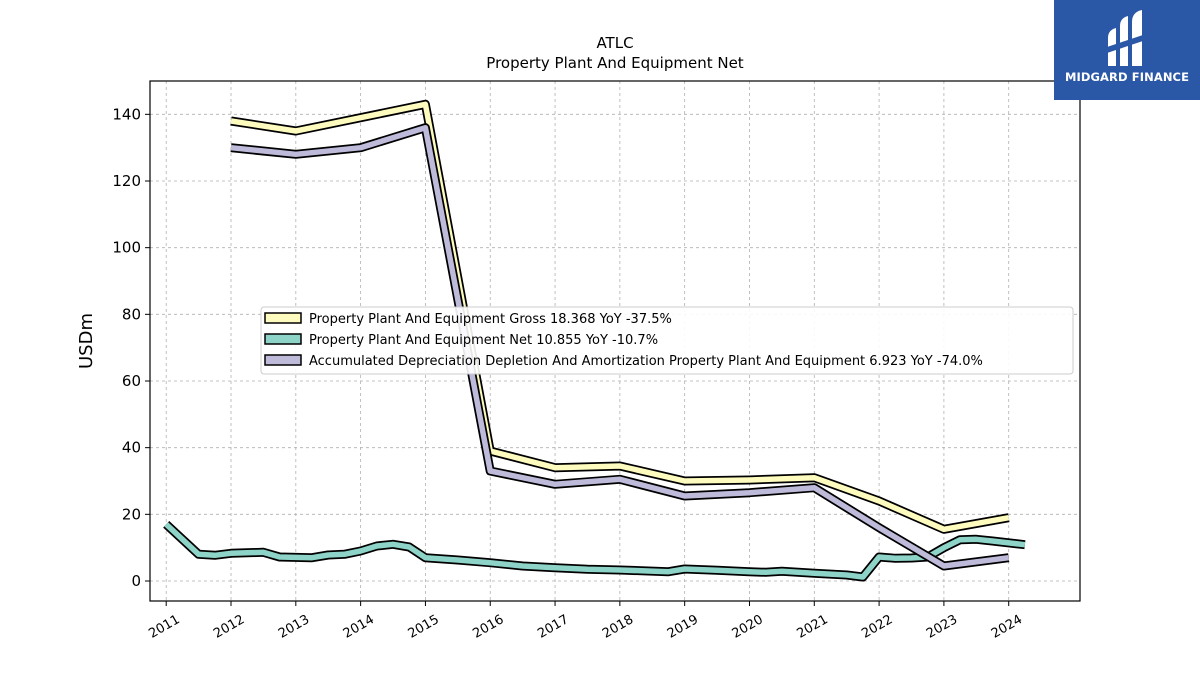  What do you see at coordinates (86, 341) in the screenshot?
I see `y-axis-label: USDm` at bounding box center [86, 341].